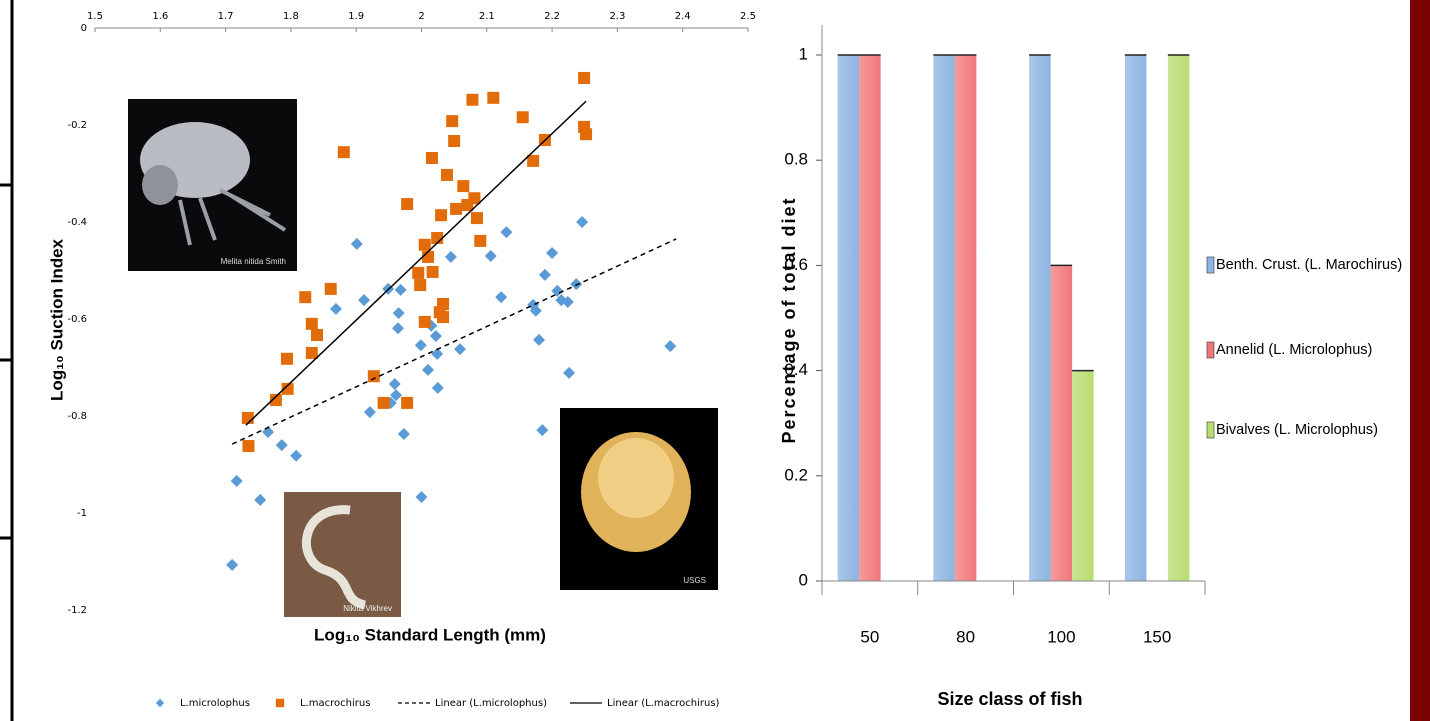 The image size is (1430, 721). What do you see at coordinates (803, 53) in the screenshot?
I see `y-tick-label: 1` at bounding box center [803, 53].